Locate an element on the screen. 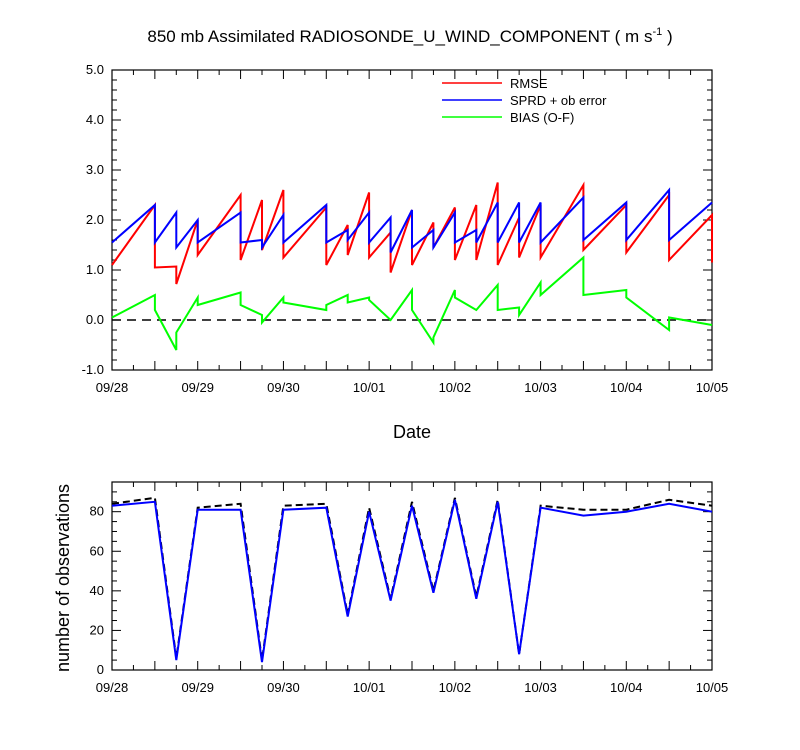 The image size is (800, 750). legend-label: RMSE is located at coordinates (529, 83).